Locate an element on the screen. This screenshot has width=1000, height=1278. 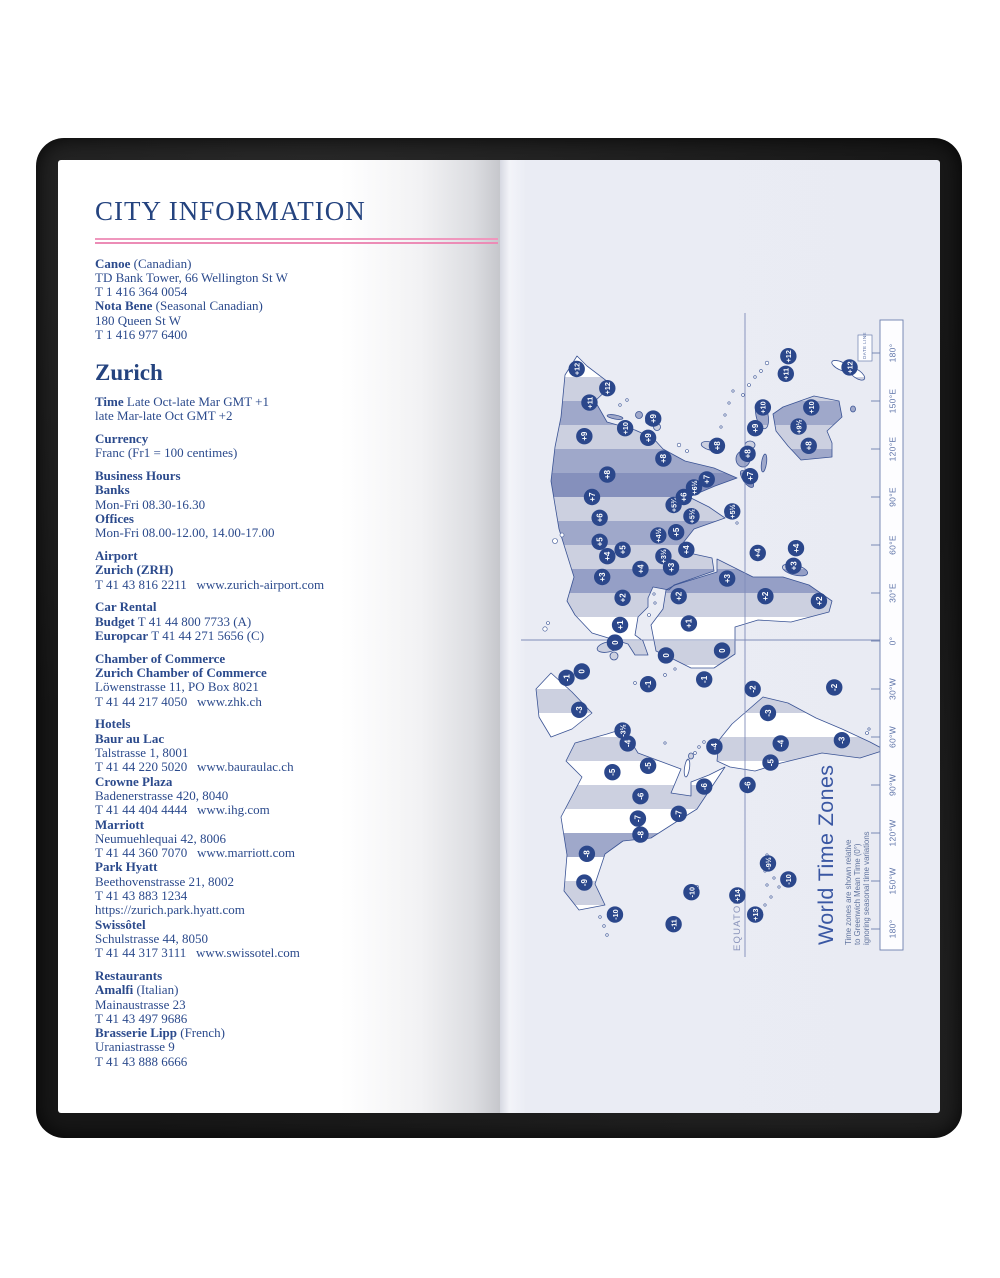
timezone-badge: +12 is located at coordinates (788, 356).